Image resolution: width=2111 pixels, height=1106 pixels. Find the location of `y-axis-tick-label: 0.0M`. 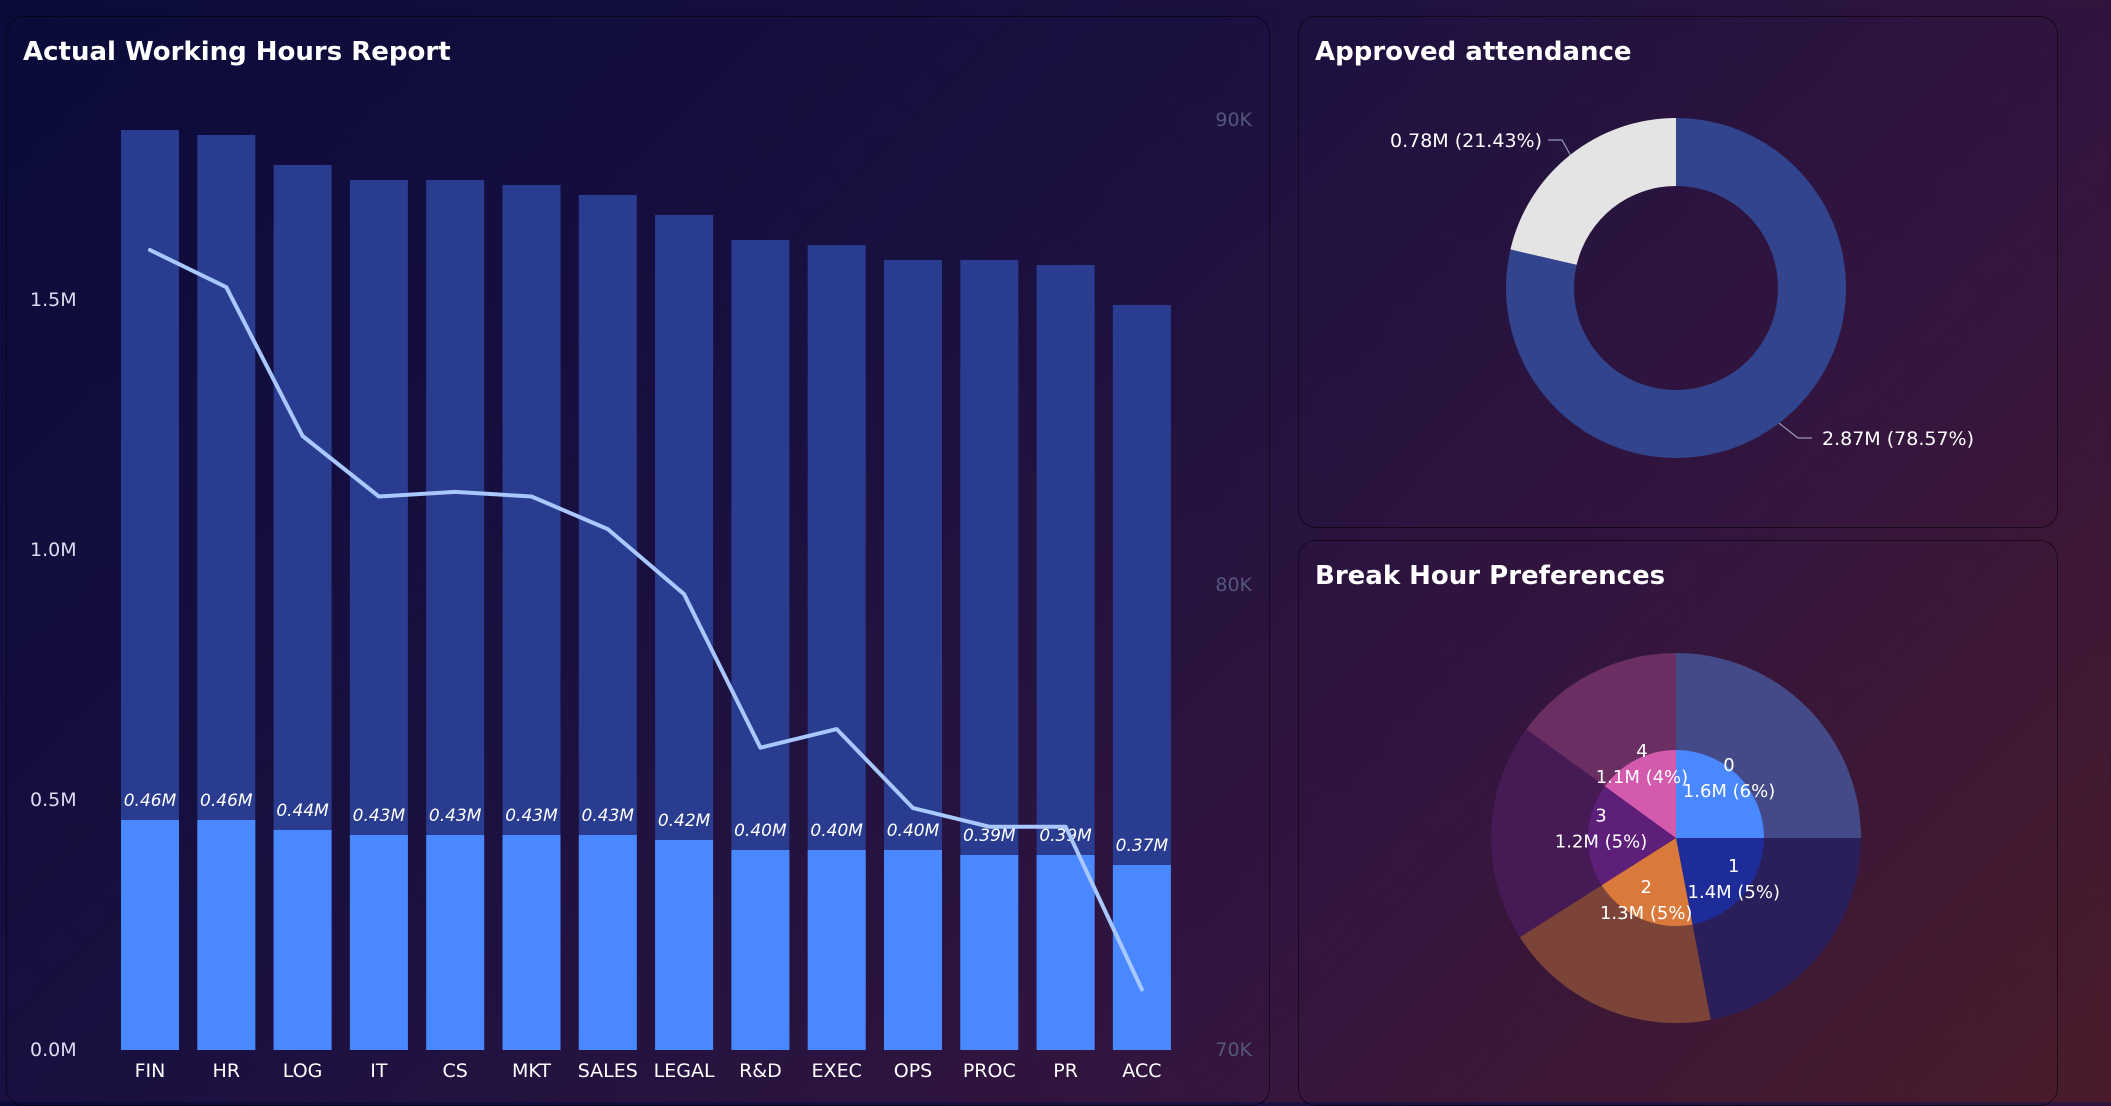

y-axis-tick-label: 0.0M is located at coordinates (53, 1050).